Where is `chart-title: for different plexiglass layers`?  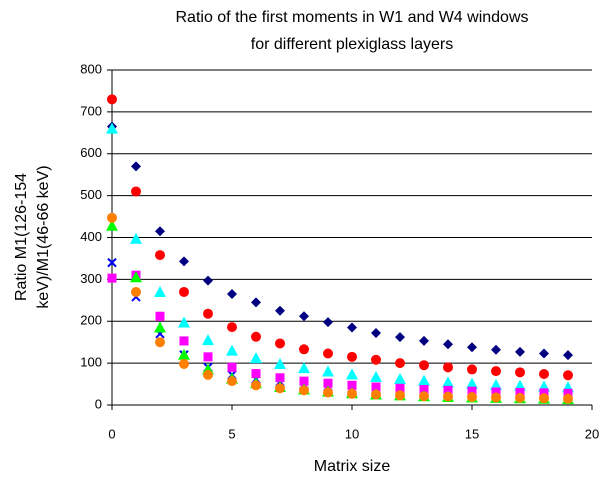 chart-title: for different plexiglass layers is located at coordinates (352, 44).